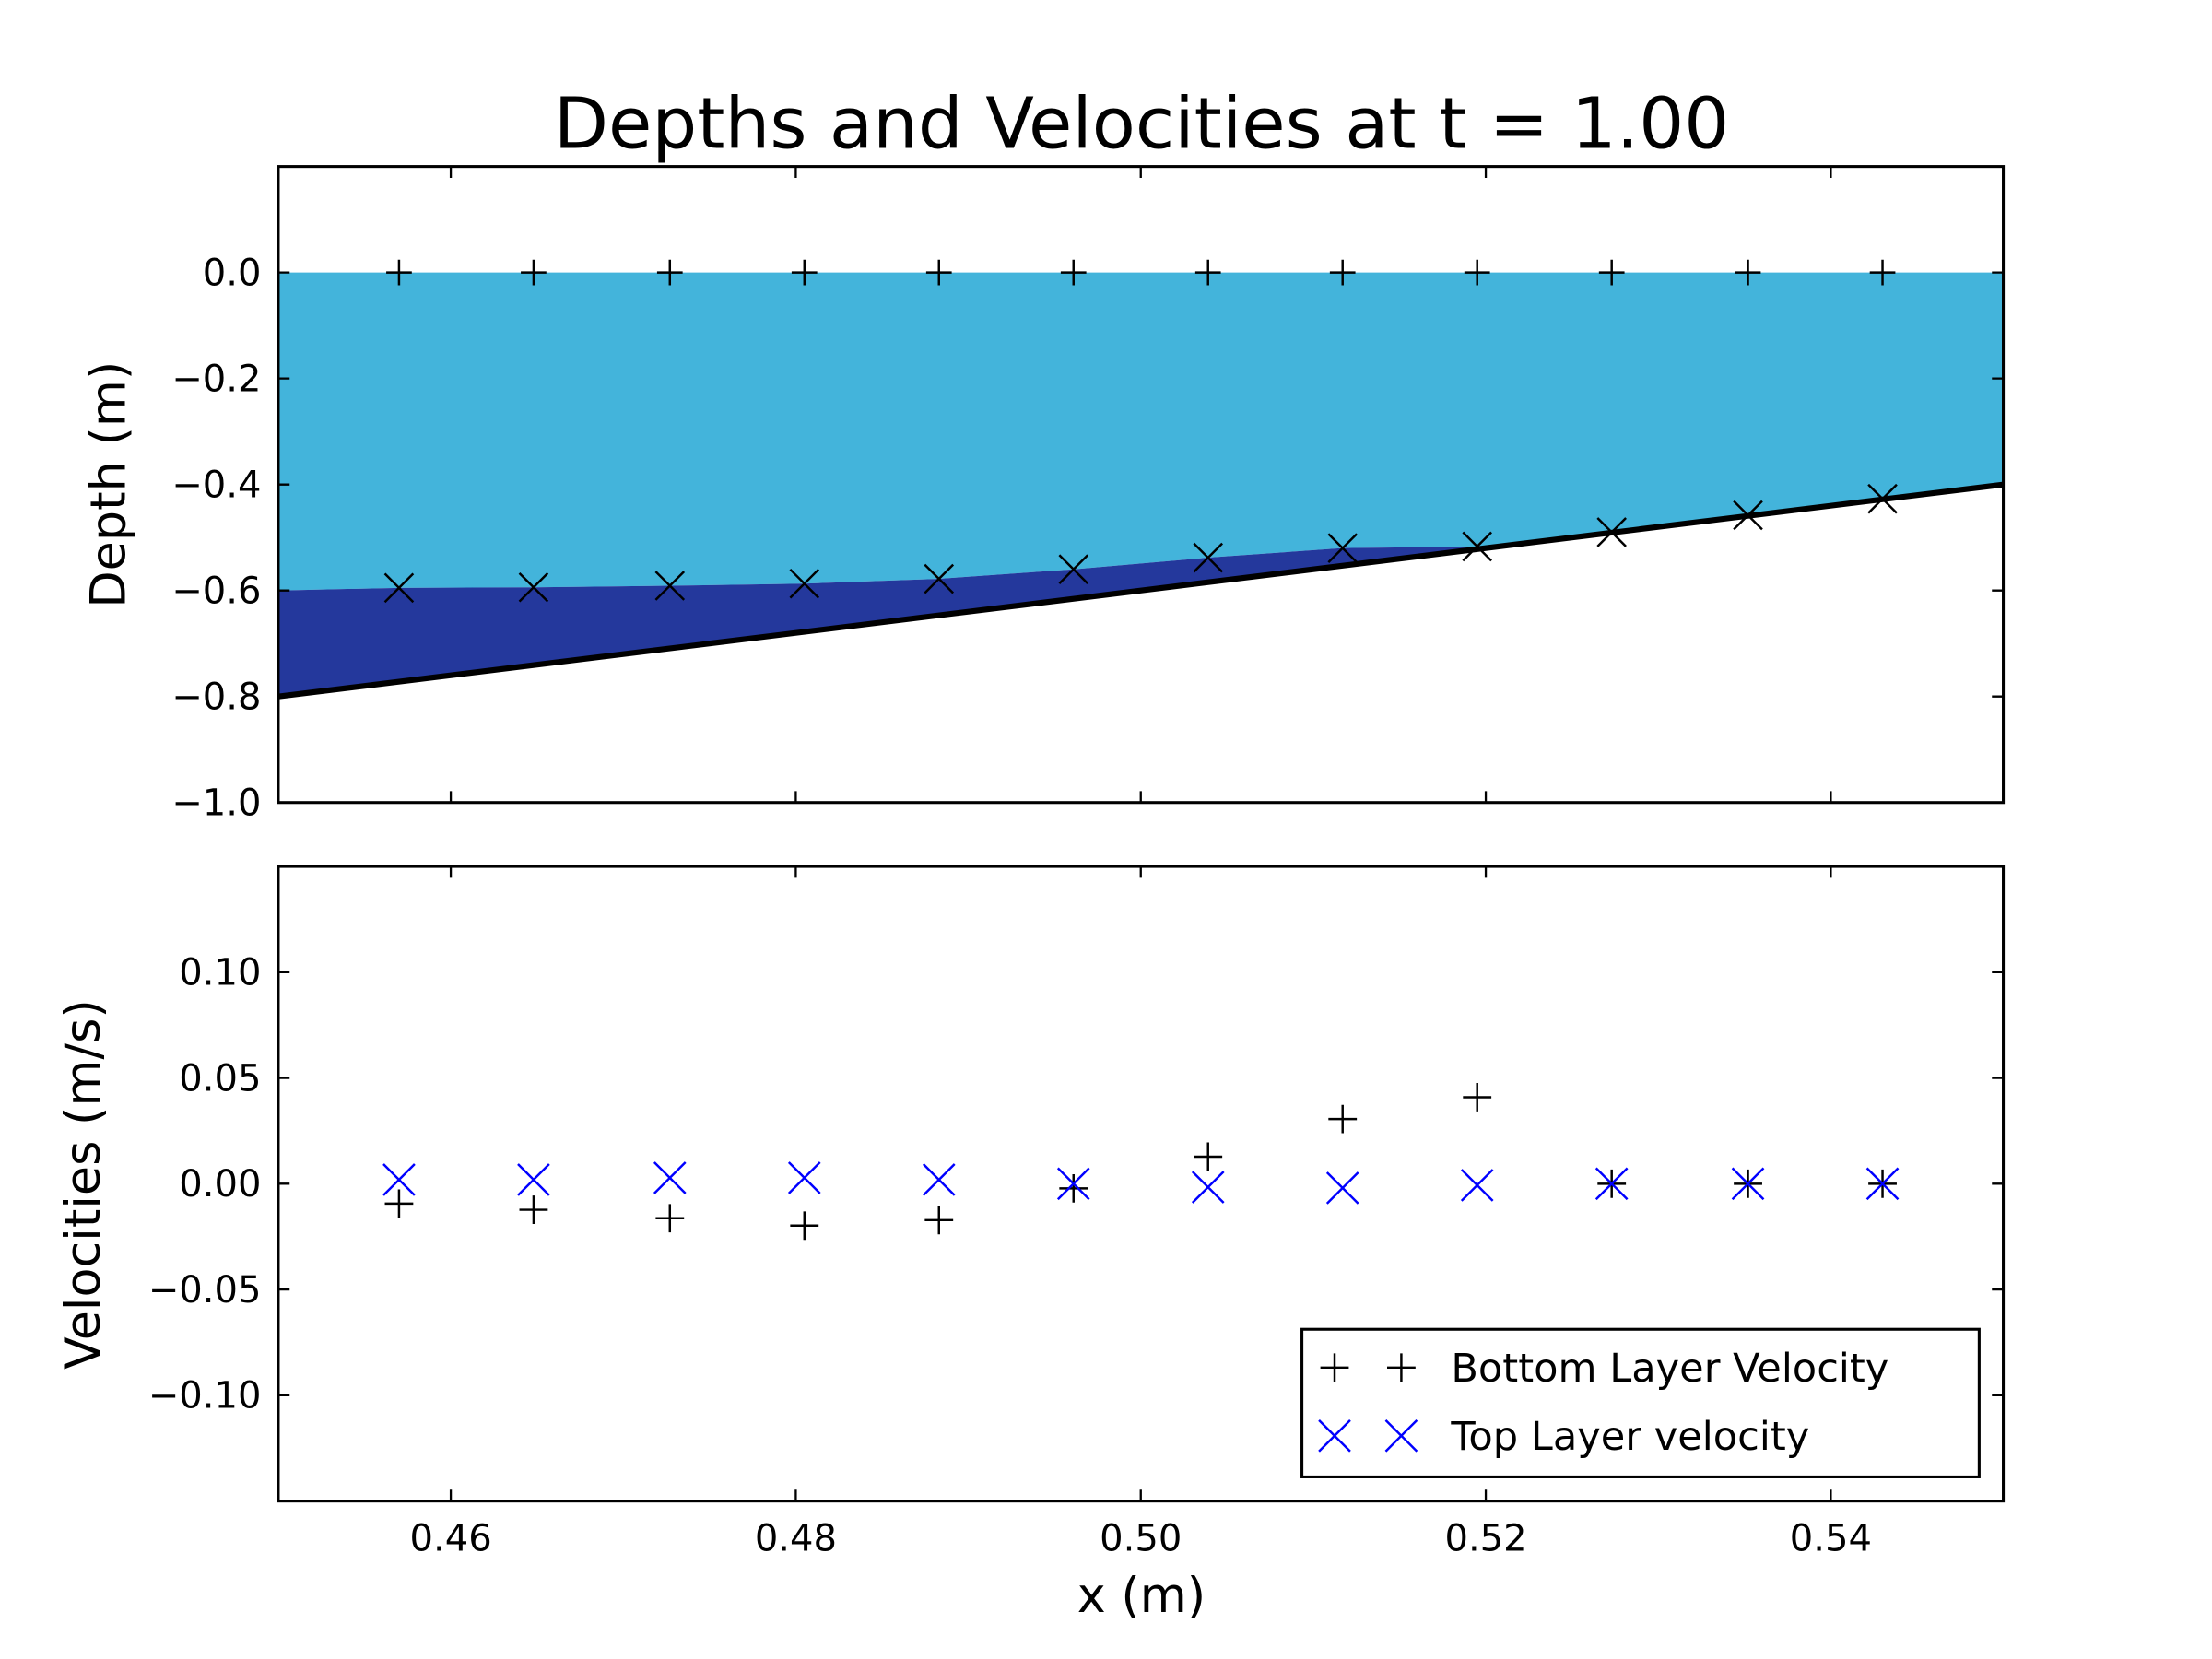 The width and height of the screenshot is (2212, 1659). What do you see at coordinates (451, 1539) in the screenshot?
I see `x-tick-label: 0.46` at bounding box center [451, 1539].